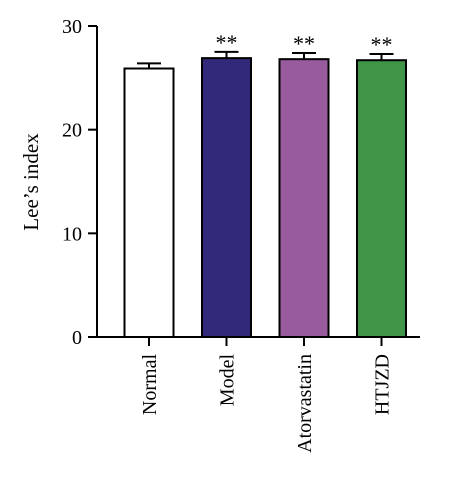  What do you see at coordinates (304, 198) in the screenshot?
I see `bar-atorvastatin` at bounding box center [304, 198].